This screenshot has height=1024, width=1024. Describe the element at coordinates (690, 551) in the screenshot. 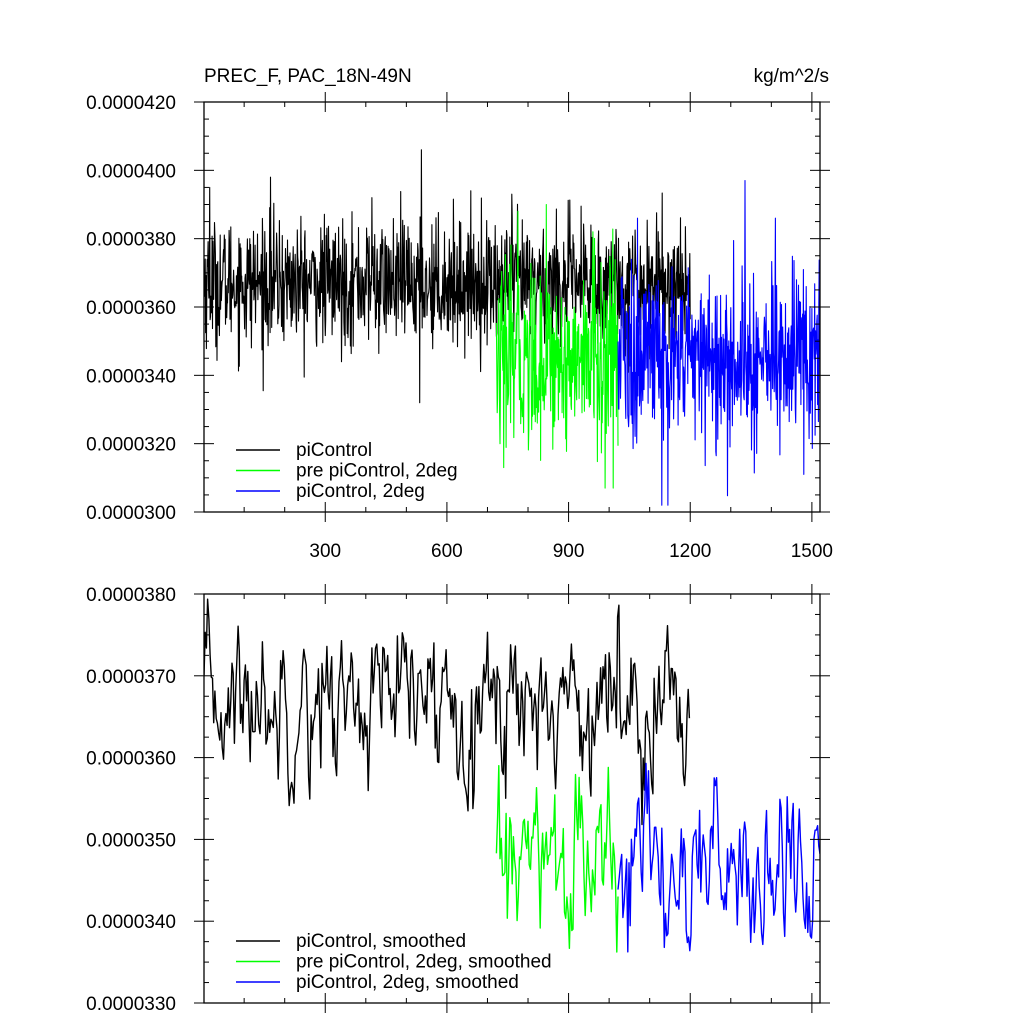

I see `x-tick-label: 1200` at that location.